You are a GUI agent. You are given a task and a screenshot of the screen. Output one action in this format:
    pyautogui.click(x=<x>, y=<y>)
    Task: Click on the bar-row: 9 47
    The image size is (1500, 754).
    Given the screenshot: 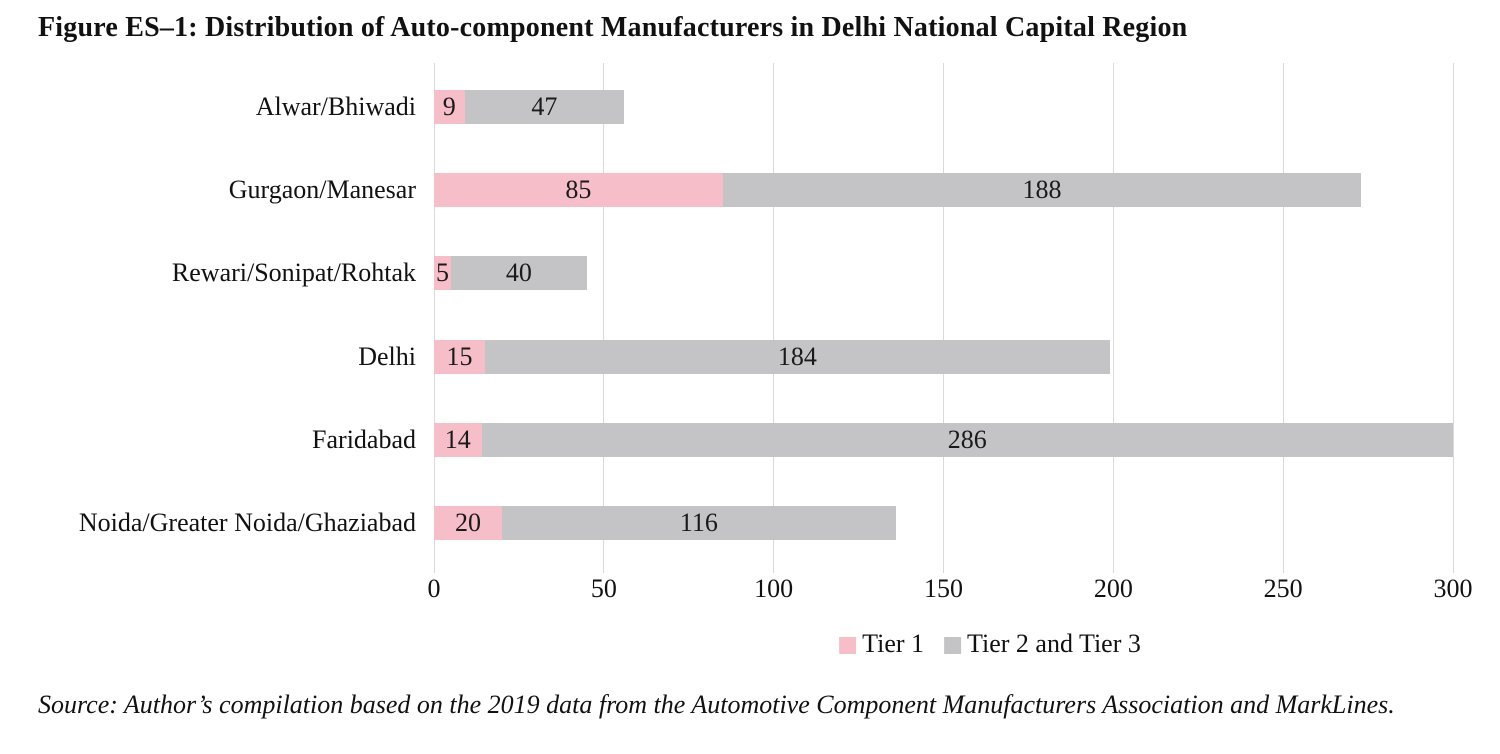 What is the action you would take?
    pyautogui.click(x=943, y=106)
    